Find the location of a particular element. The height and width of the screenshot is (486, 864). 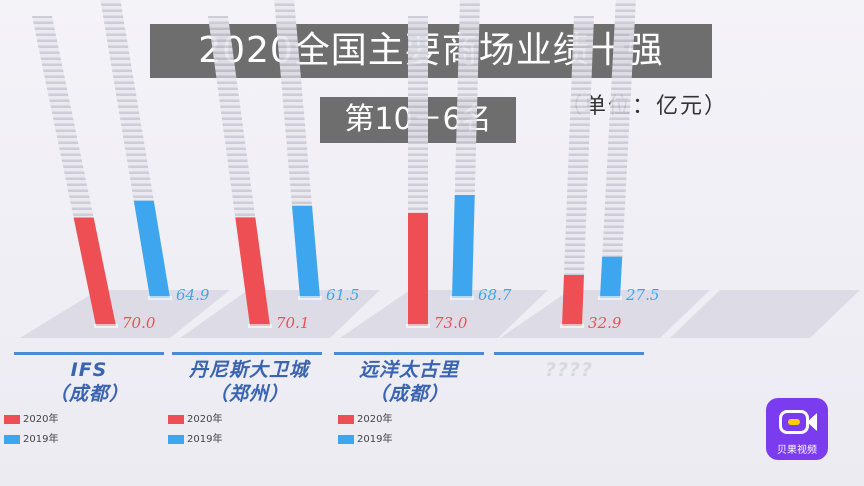

category-label-4: ???? is located at coordinates (569, 370).